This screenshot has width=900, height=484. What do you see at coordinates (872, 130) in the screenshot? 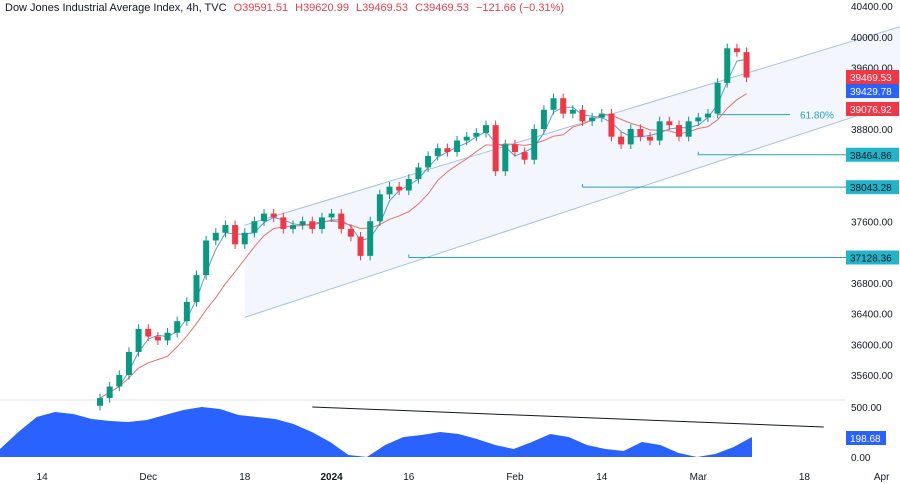
I see `price-tick: 38800.00` at bounding box center [872, 130].